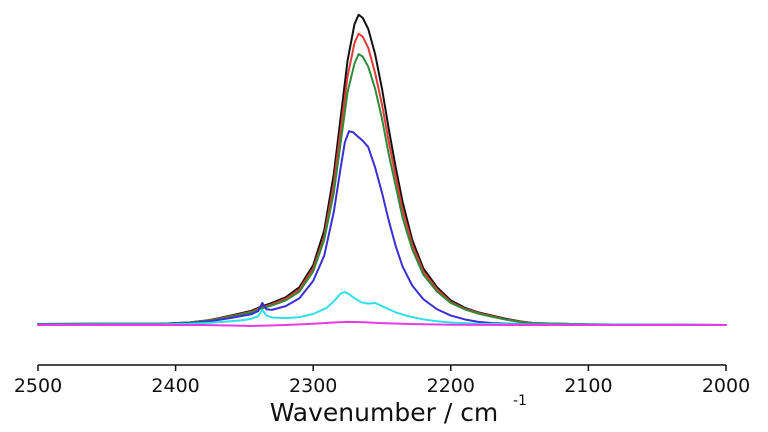 The height and width of the screenshot is (432, 768). I want to click on x-tick-label: 2400, so click(175, 386).